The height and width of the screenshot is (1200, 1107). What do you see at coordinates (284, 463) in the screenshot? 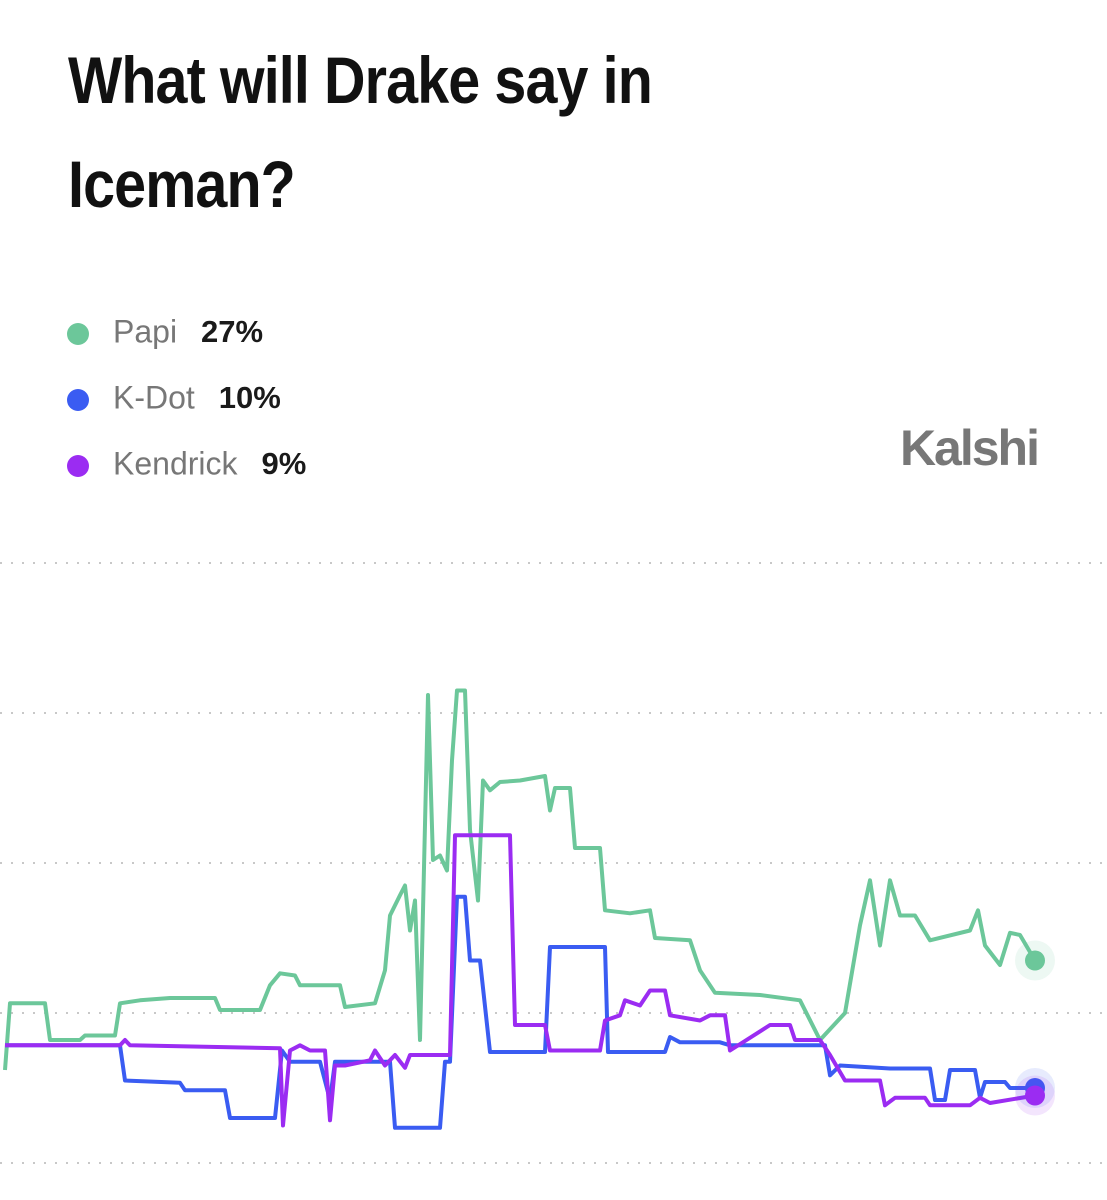
I see `legend-value: 9%` at bounding box center [284, 463].